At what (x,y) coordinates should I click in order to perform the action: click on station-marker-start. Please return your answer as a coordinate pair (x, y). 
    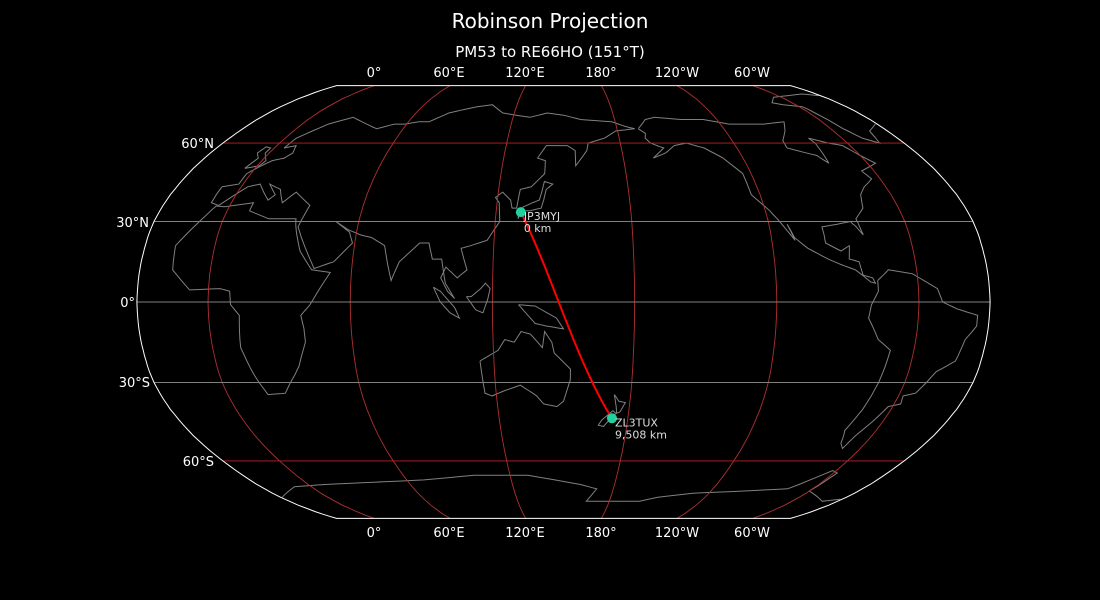
    Looking at the image, I should click on (520, 212).